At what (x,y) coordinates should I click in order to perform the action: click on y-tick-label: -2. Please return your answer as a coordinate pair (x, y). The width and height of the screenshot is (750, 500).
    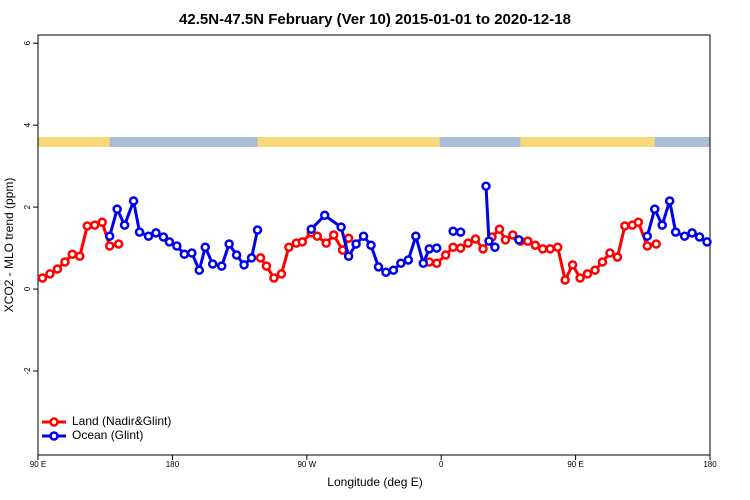
    Looking at the image, I should click on (27, 371).